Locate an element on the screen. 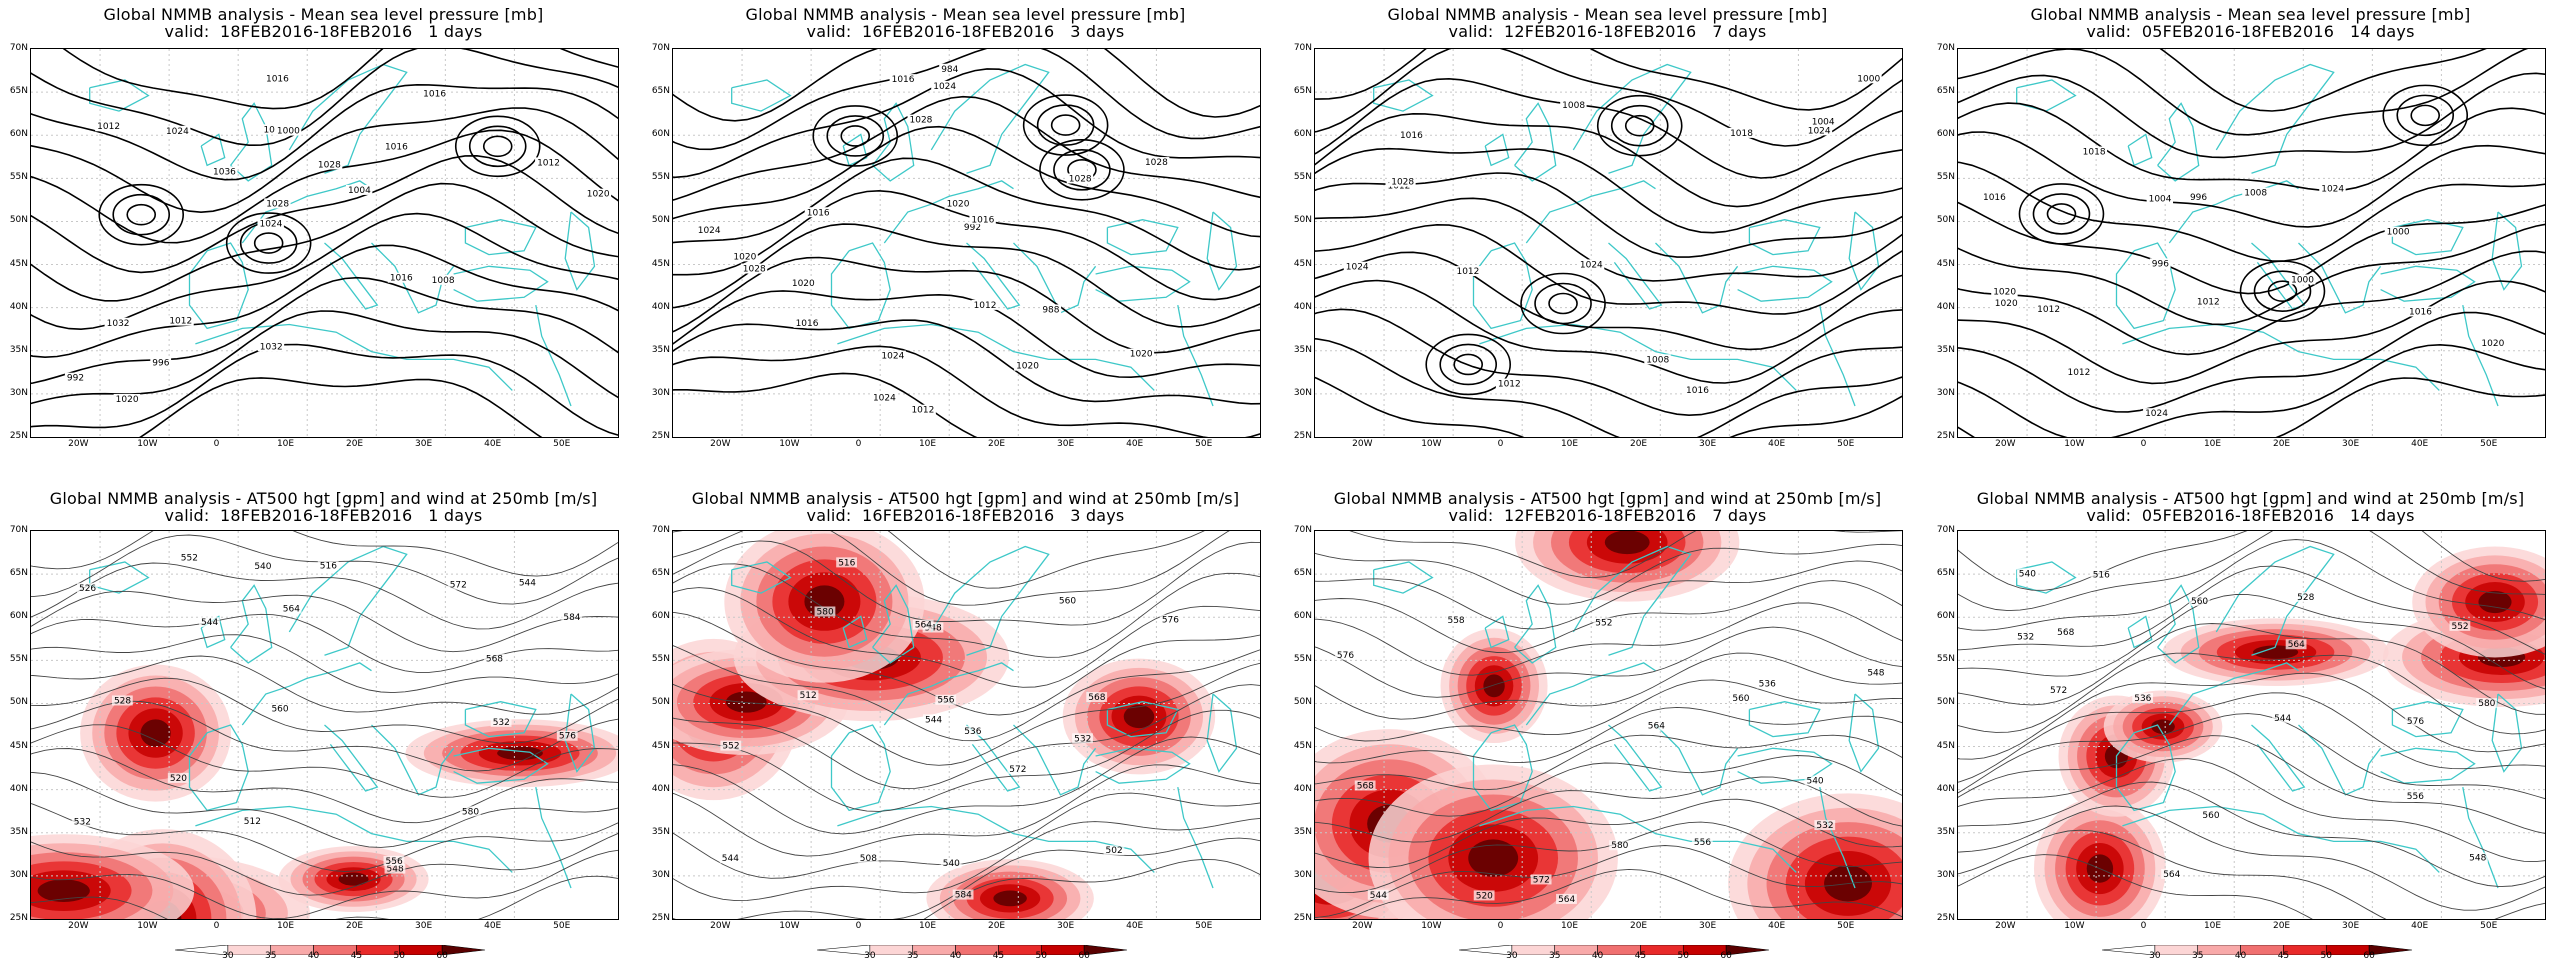  contour-label: 560 is located at coordinates (2199, 602).